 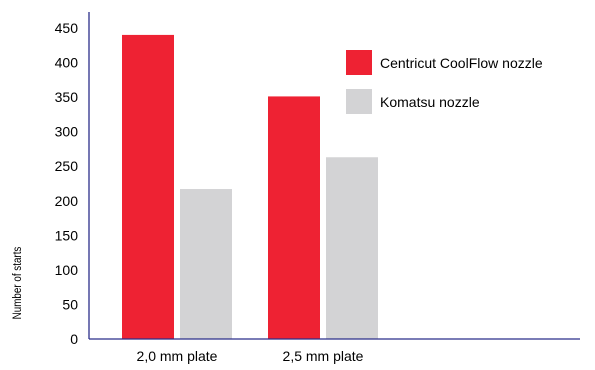 I want to click on y-tick-label-0: 0, so click(x=74, y=339).